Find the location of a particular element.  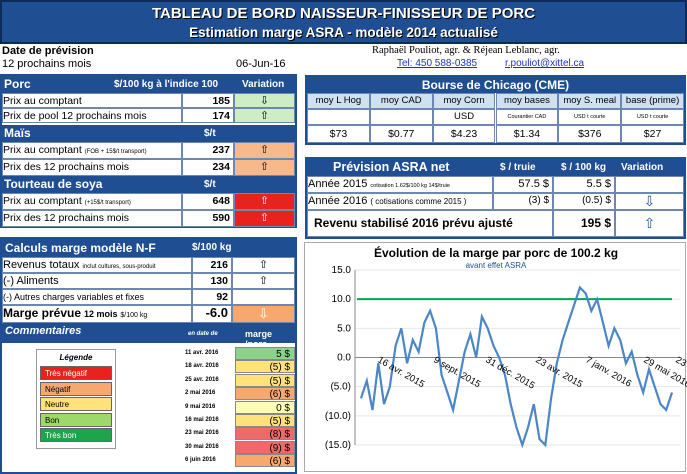

comment-margin-value: (9) $ is located at coordinates (265, 447).